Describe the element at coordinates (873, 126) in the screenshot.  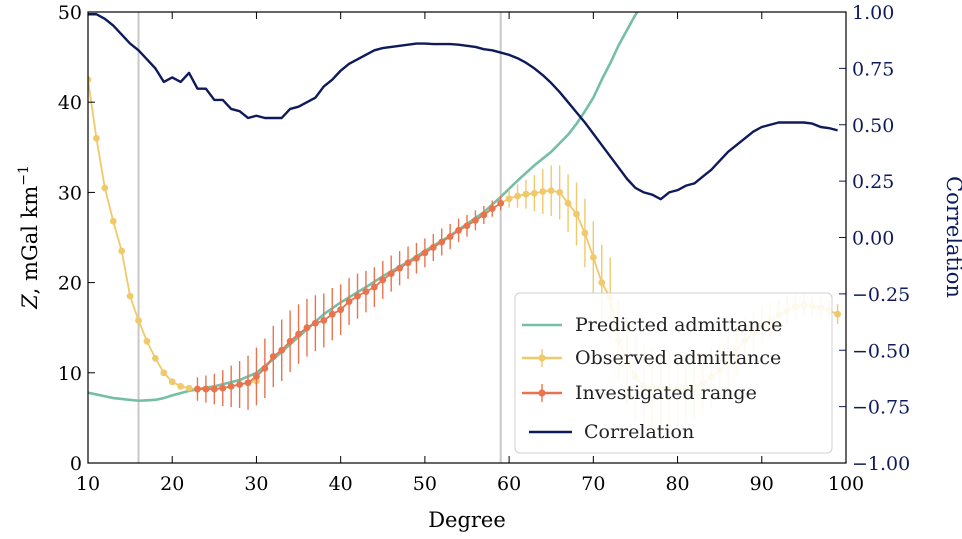
I see `right-y-tick-label: 0.50` at that location.